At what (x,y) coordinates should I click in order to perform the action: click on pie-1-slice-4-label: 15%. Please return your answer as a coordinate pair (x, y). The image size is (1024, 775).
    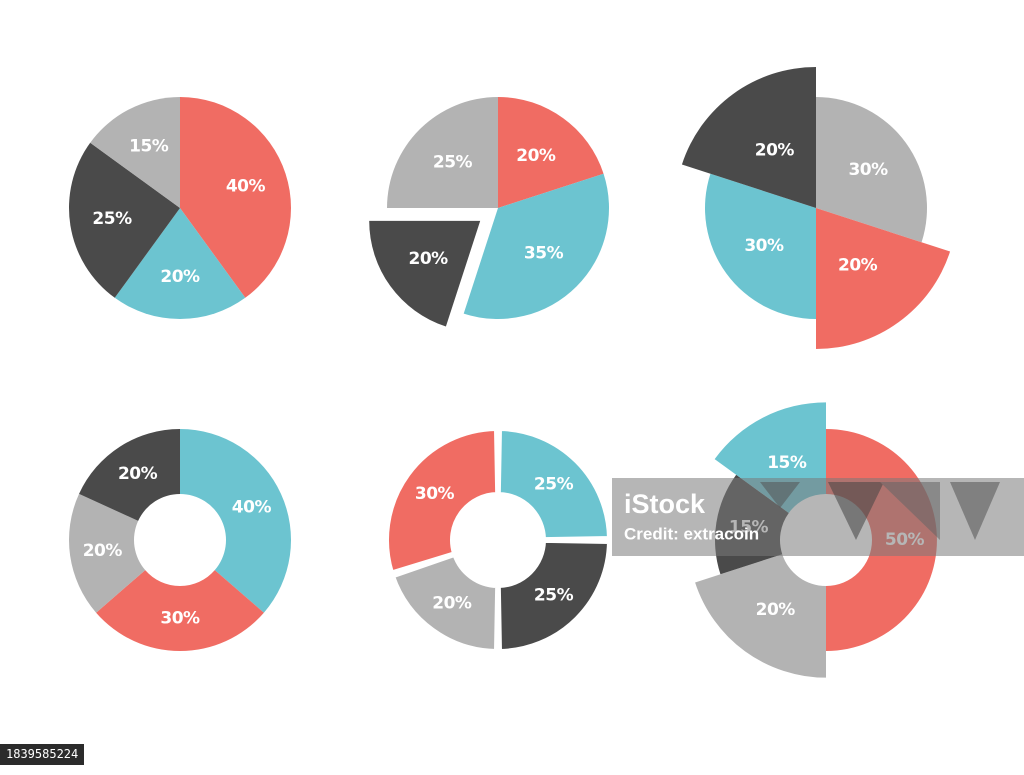
    Looking at the image, I should click on (149, 147).